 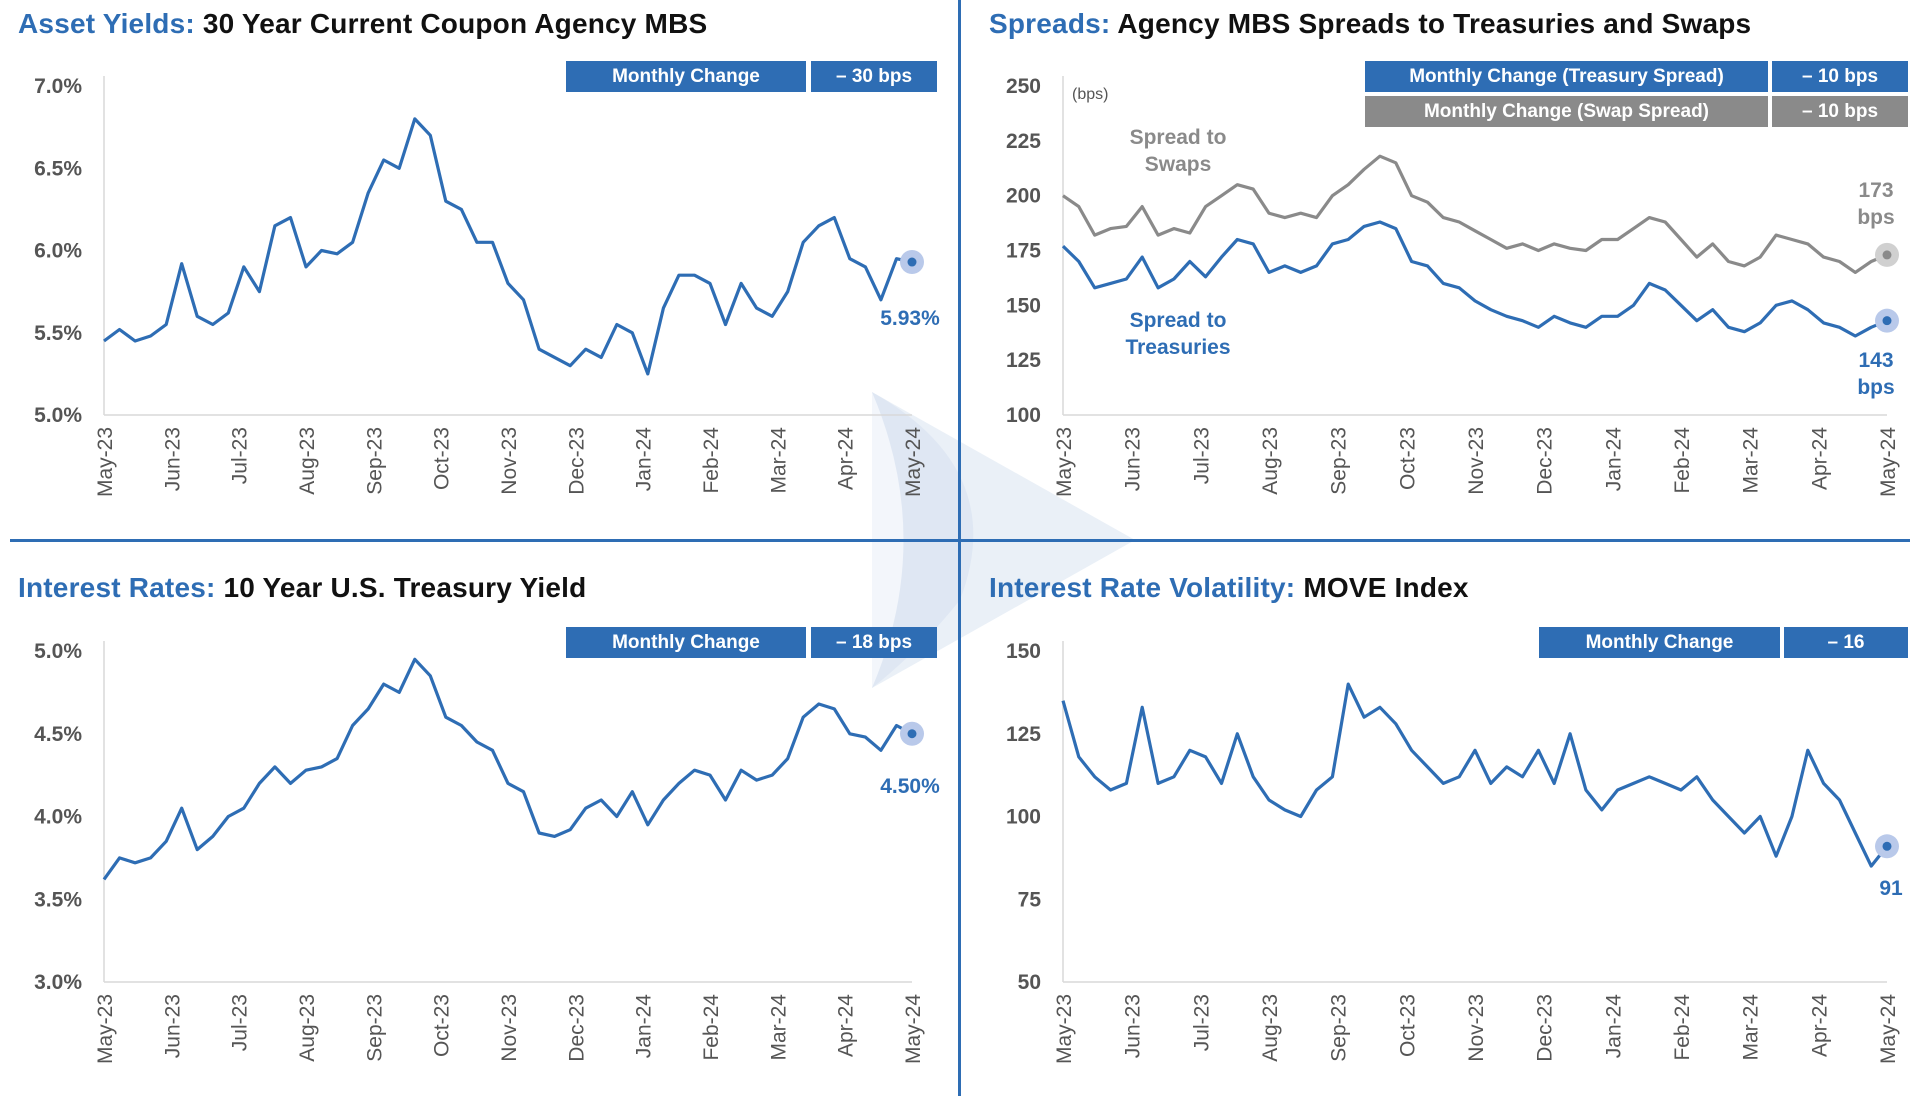 I want to click on title-highlight: Interest Rates:, so click(x=117, y=587).